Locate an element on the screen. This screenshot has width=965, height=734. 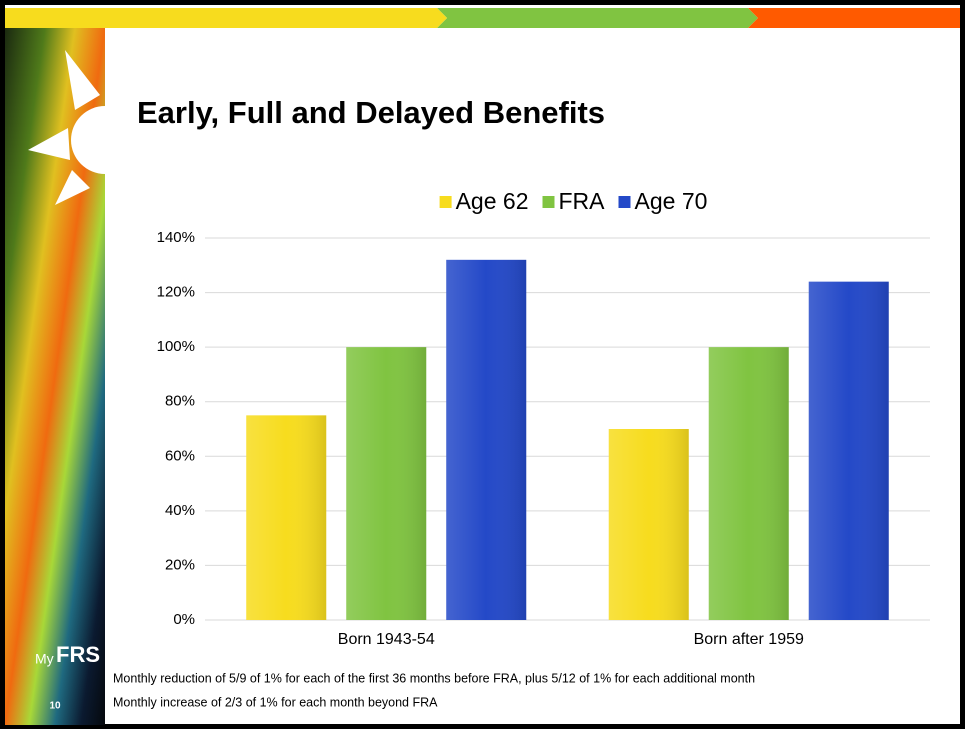
legend: Age 62 FRA Age 70 is located at coordinates (573, 201).